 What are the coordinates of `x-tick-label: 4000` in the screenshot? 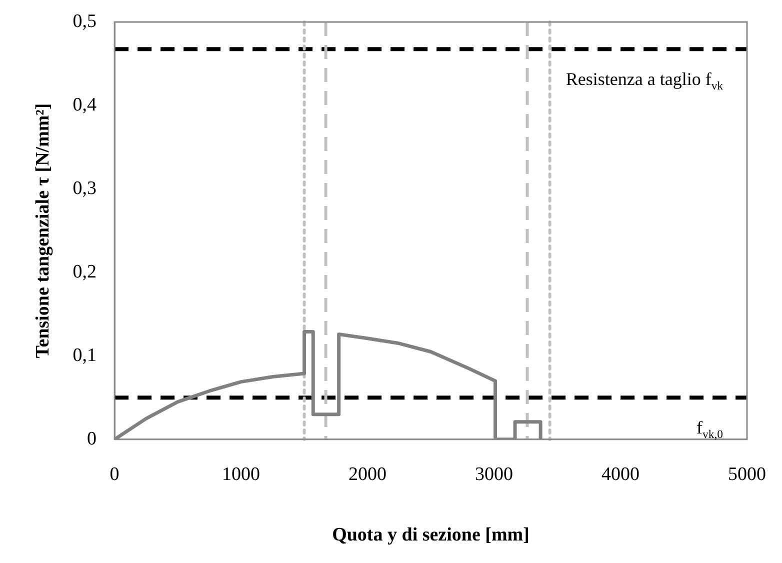 It's located at (621, 474).